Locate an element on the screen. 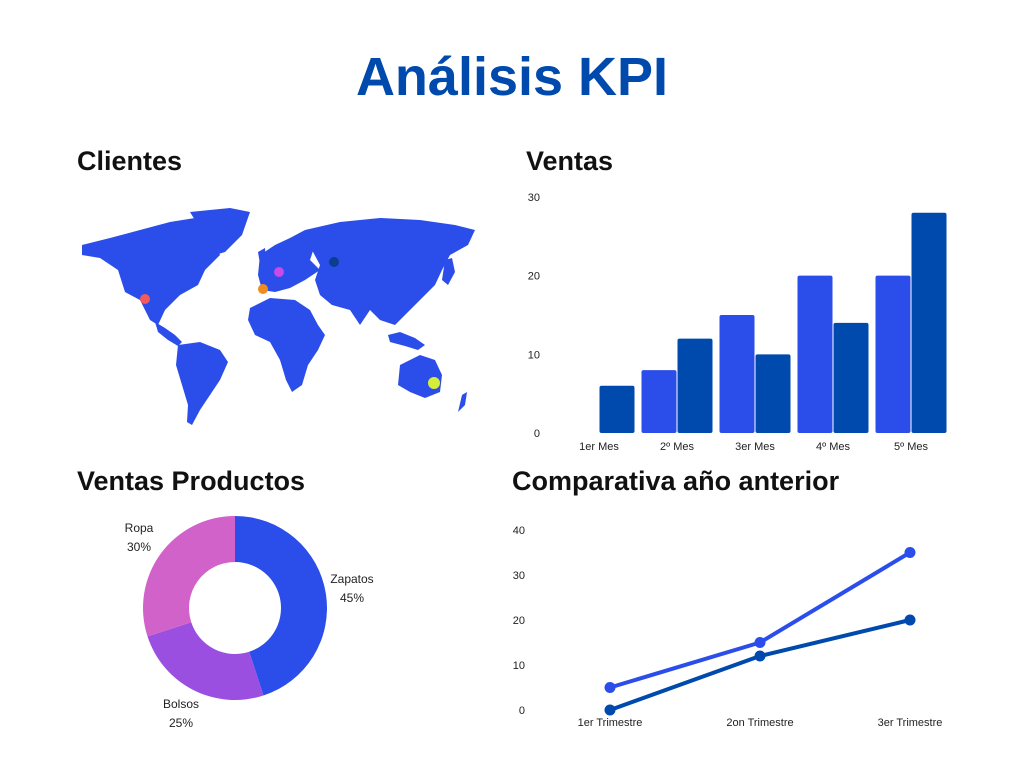 This screenshot has width=1024, height=768. map-marker-central-europe is located at coordinates (279, 272).